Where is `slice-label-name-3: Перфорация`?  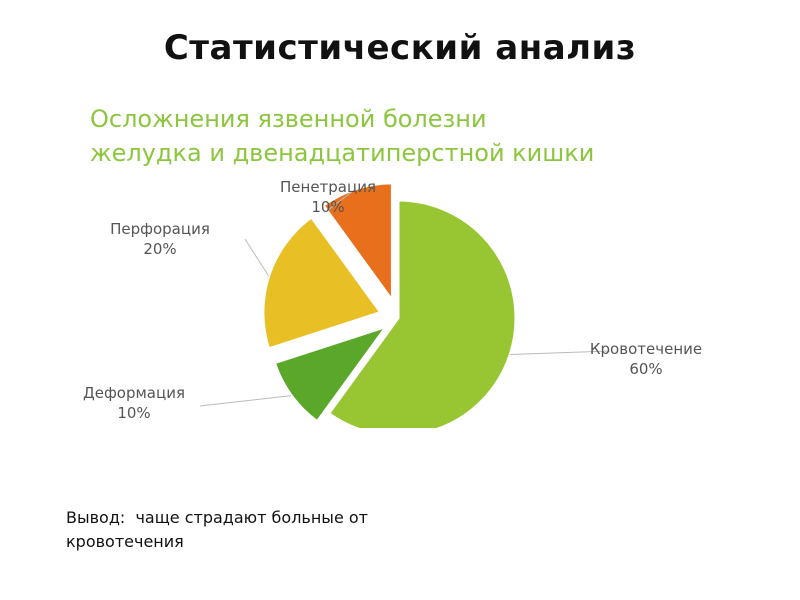
slice-label-name-3: Перфорация is located at coordinates (160, 229).